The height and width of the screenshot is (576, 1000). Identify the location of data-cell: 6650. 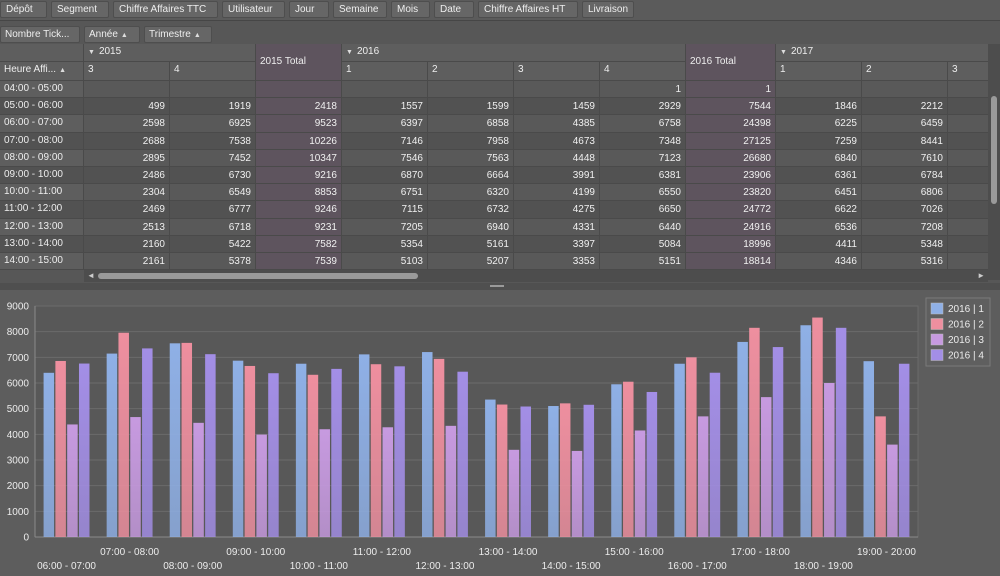
(643, 210).